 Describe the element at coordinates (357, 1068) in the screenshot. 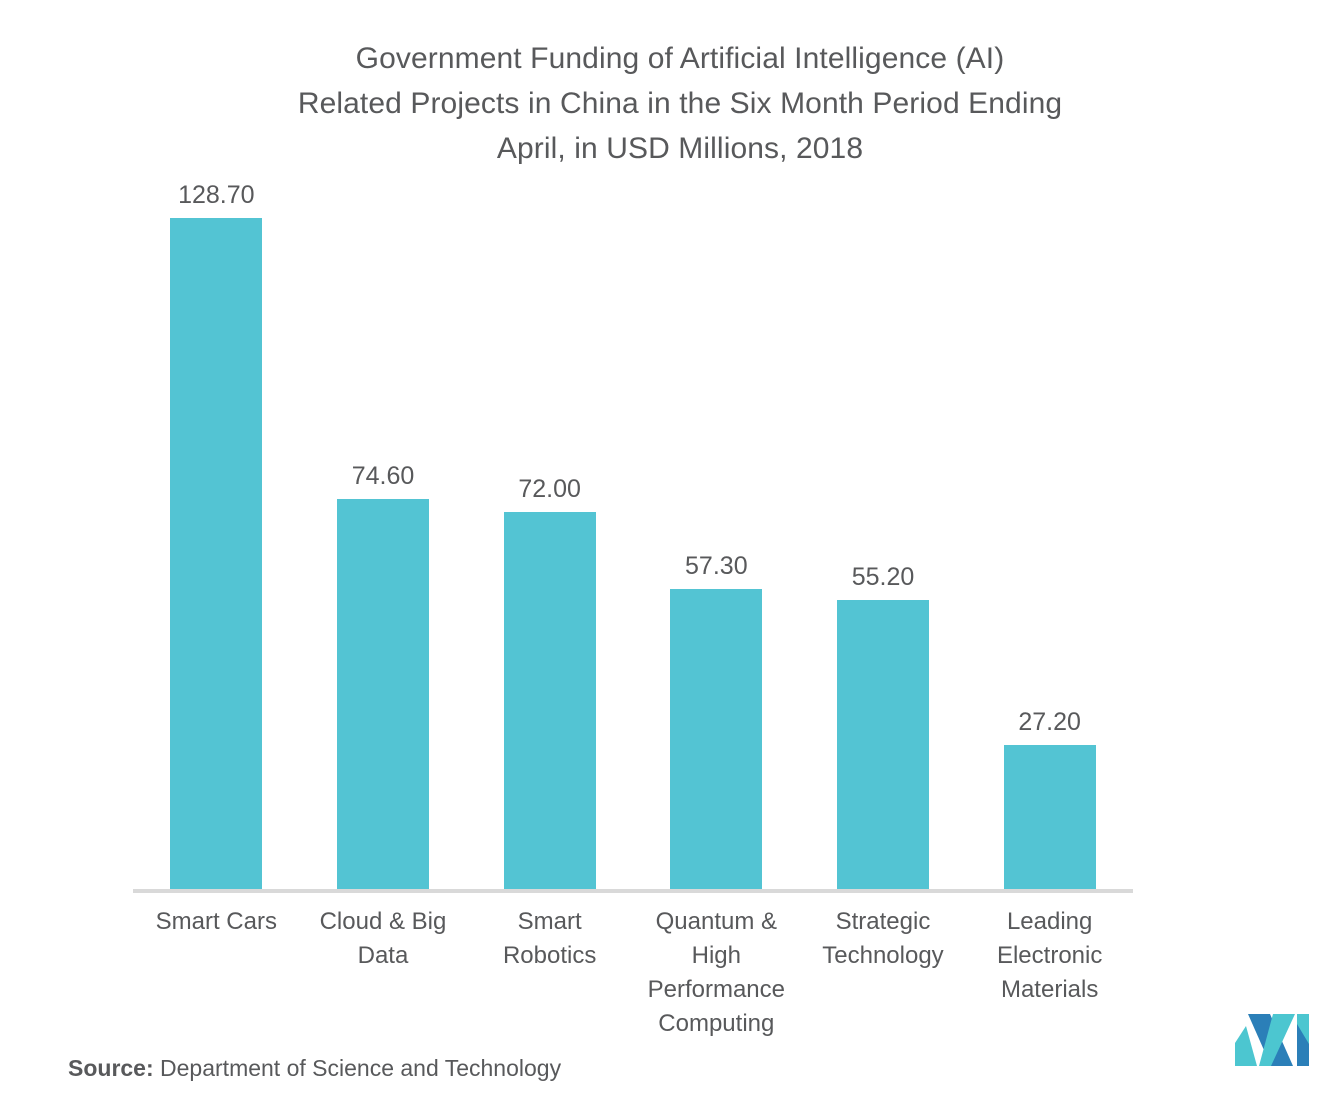

I see `source-text: Department of Science and Technology` at that location.